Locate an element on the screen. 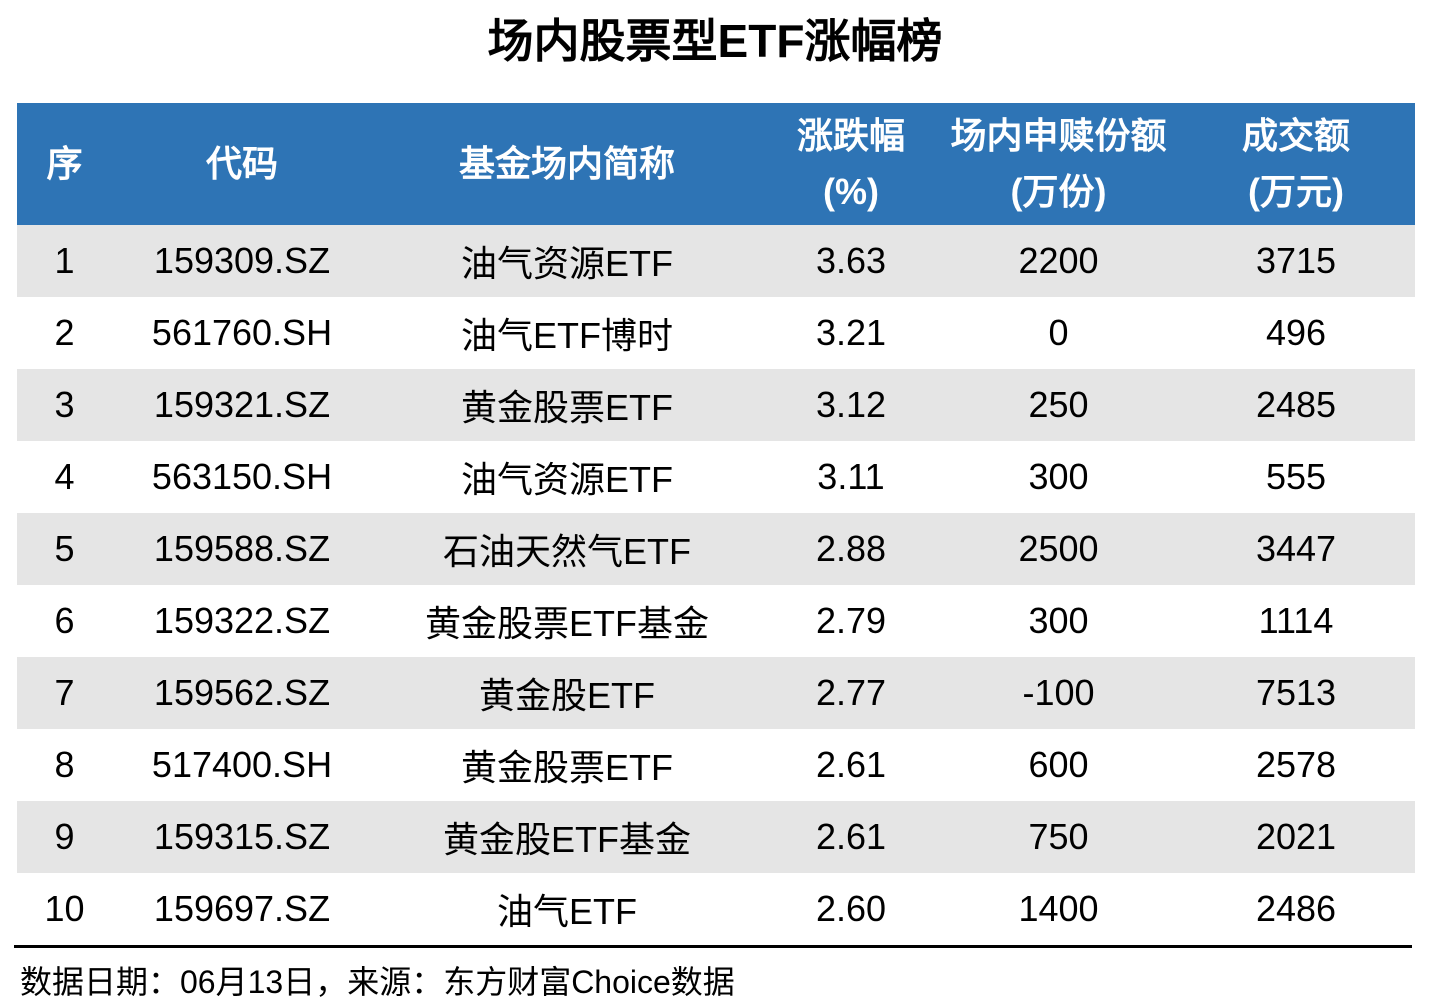  table-row: 8 517400.SH 黄金股票ETF 2.61 600 2578 is located at coordinates (716, 765).